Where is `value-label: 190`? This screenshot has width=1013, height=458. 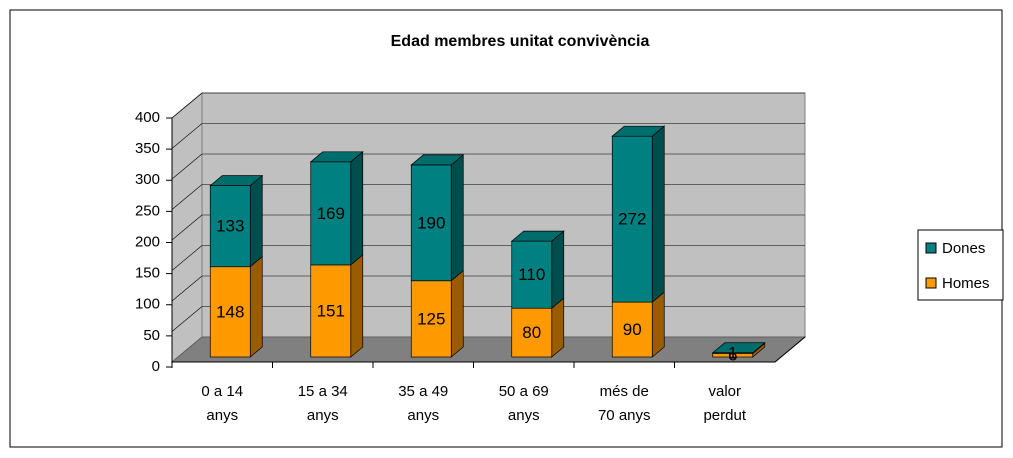
value-label: 190 is located at coordinates (431, 222).